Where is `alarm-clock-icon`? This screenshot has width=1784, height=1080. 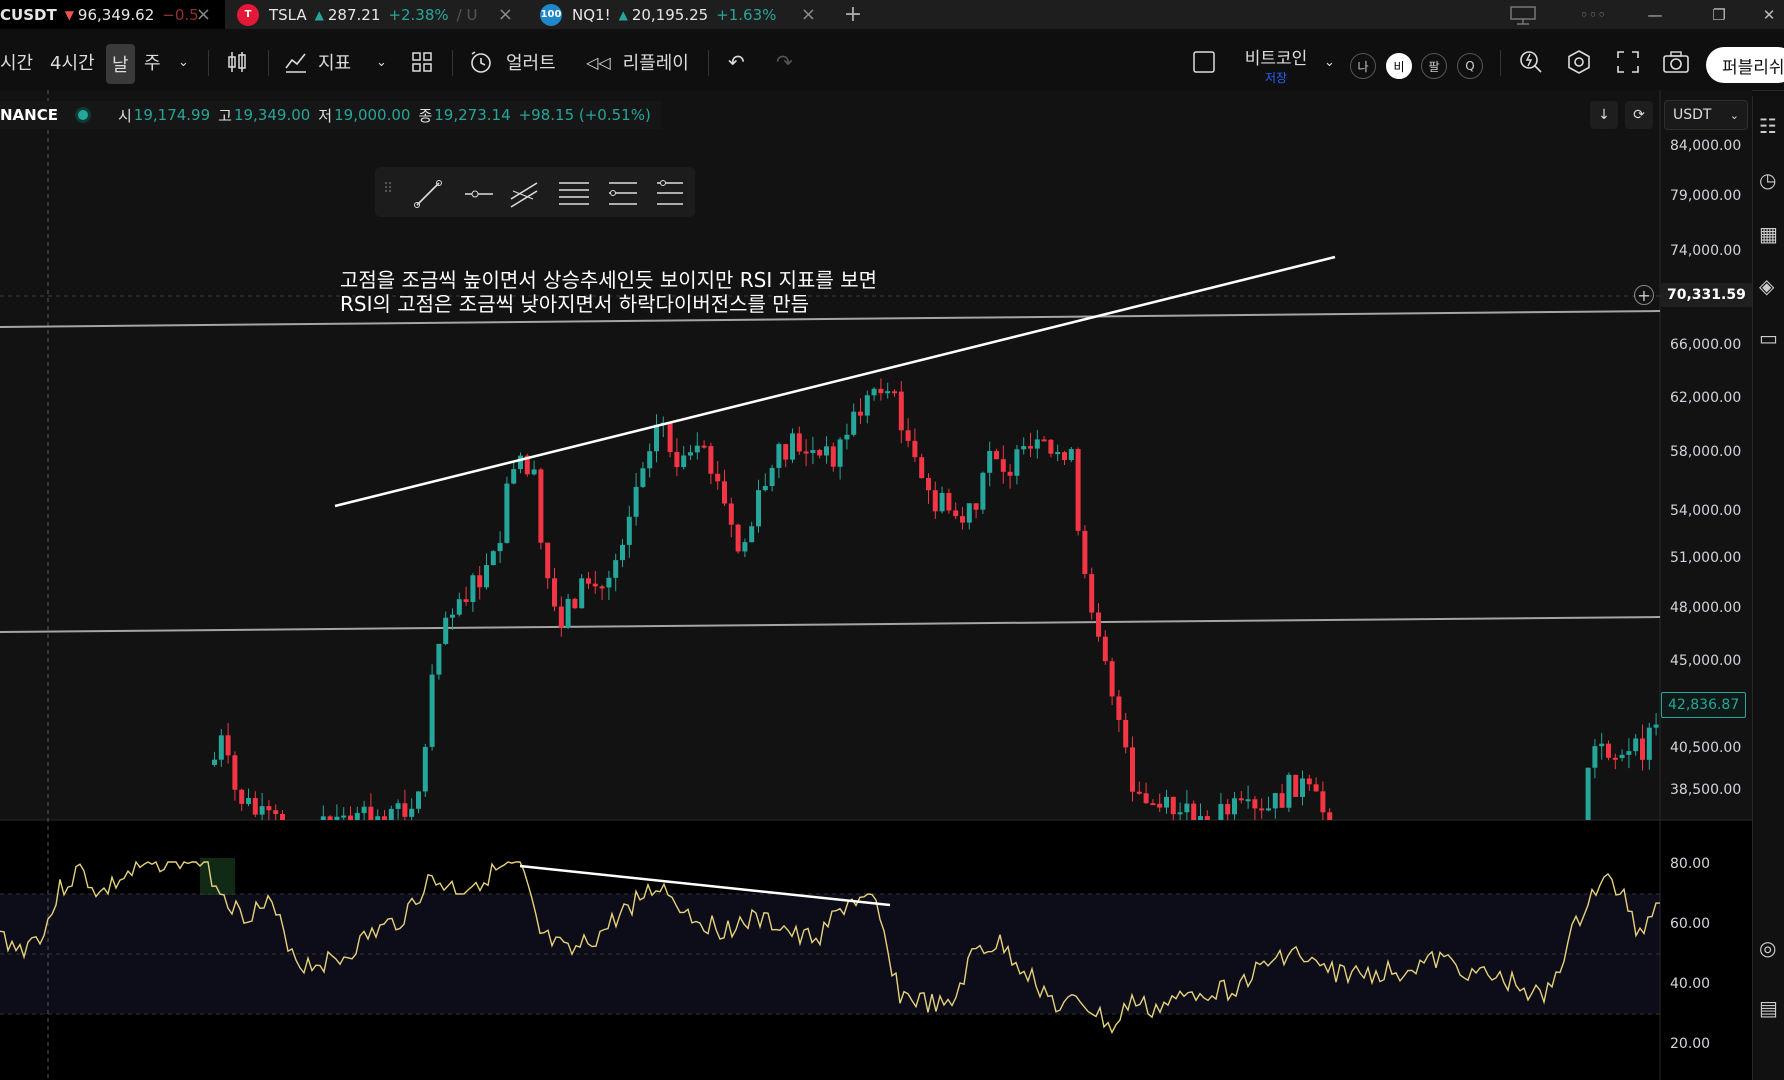
alarm-clock-icon is located at coordinates (481, 62).